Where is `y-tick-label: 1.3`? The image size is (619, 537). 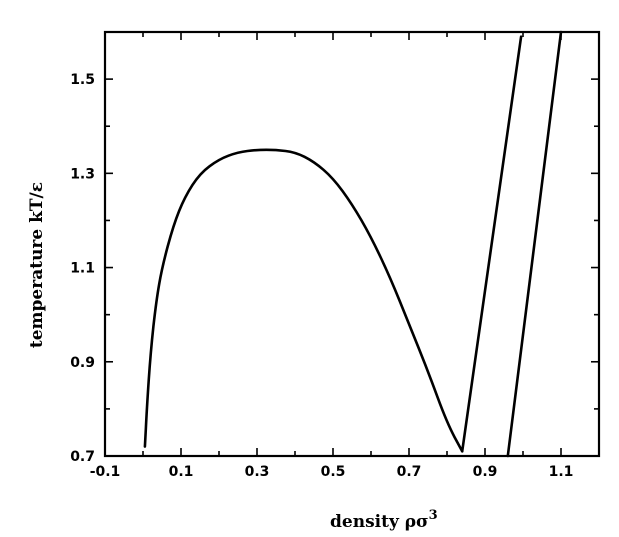
y-tick-label: 1.3 is located at coordinates (82, 174).